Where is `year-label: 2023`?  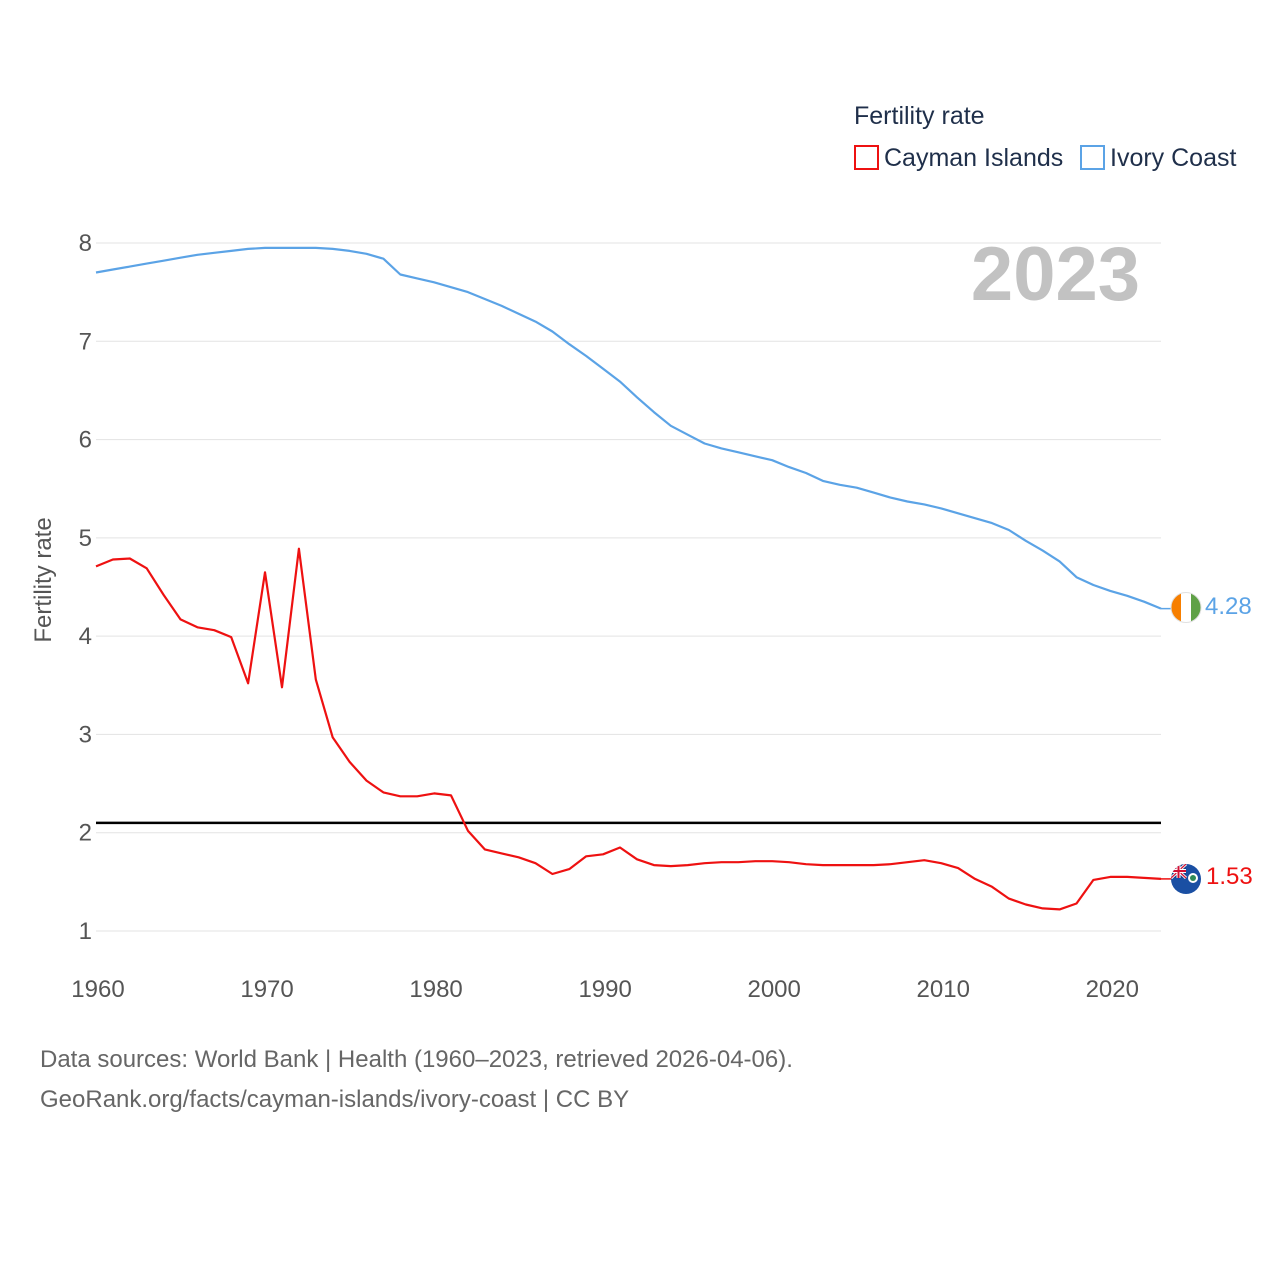
year-label: 2023 is located at coordinates (1055, 274).